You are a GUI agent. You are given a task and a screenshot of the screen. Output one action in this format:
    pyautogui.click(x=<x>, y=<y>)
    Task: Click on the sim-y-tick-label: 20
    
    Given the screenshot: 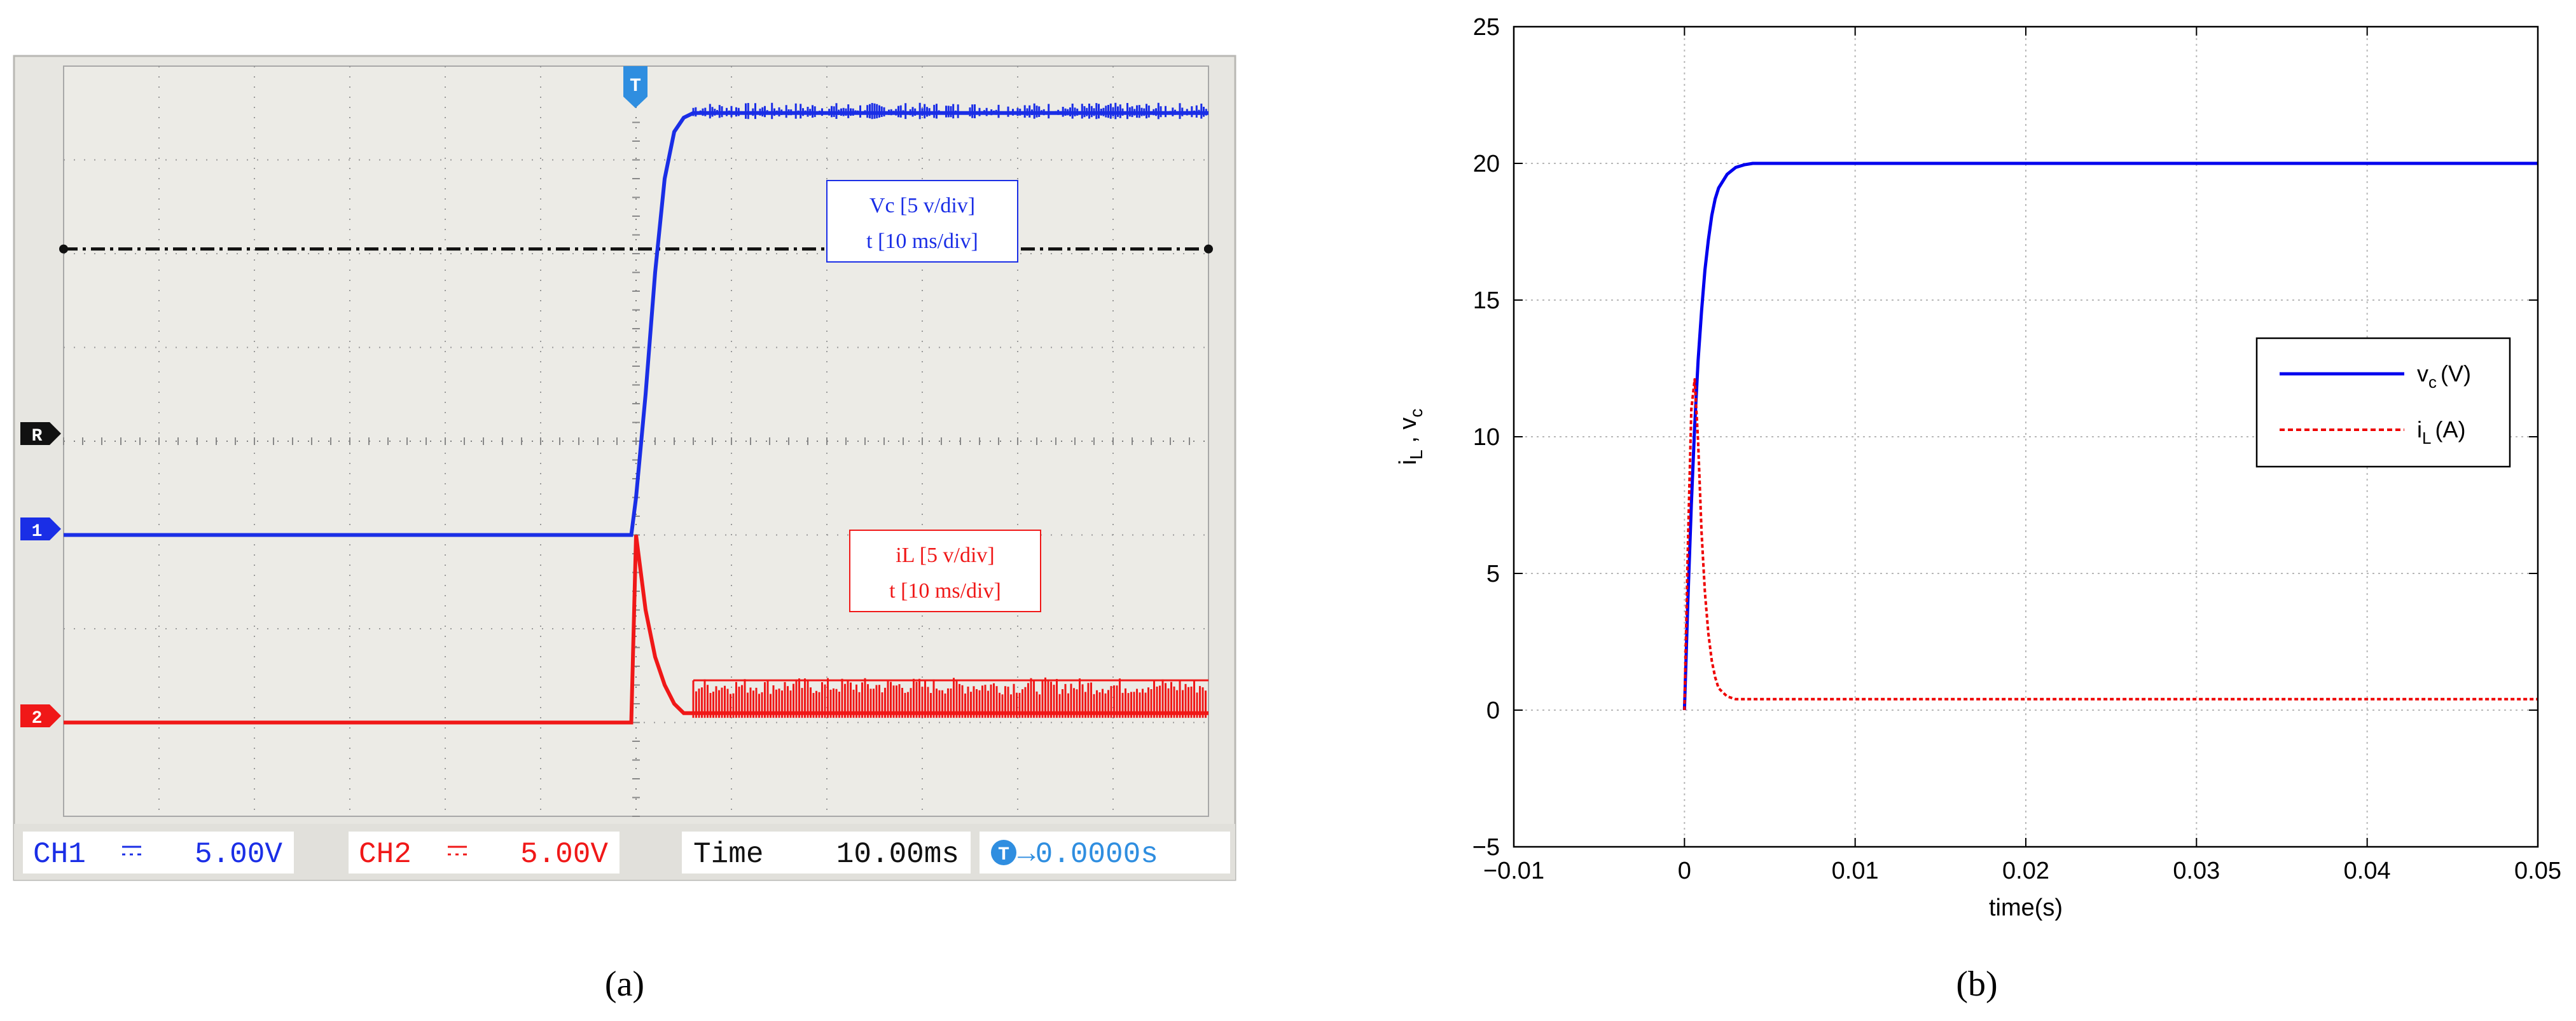 What is the action you would take?
    pyautogui.click(x=1486, y=164)
    